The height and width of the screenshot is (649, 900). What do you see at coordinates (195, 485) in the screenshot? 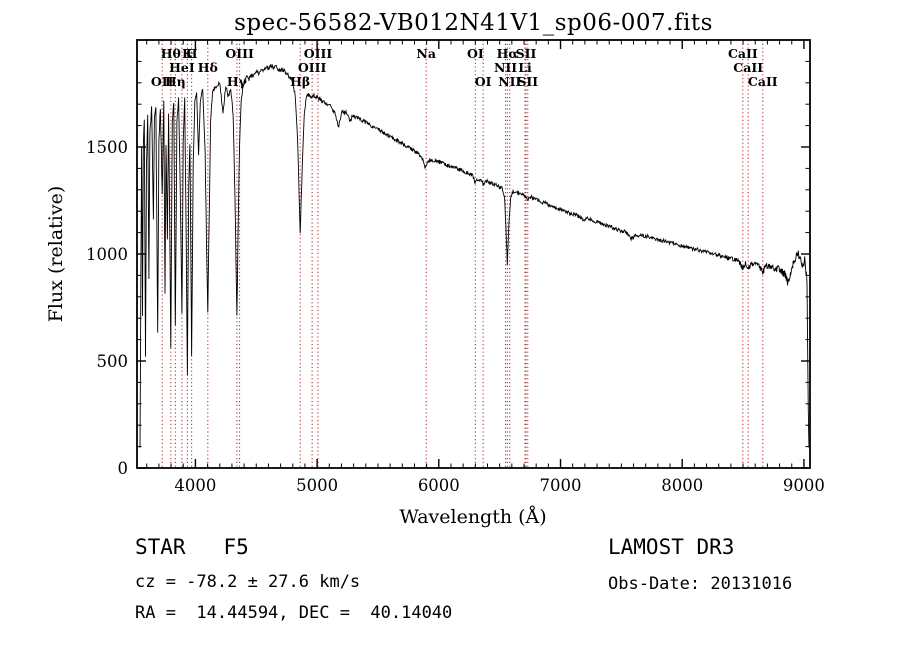
I see `svg-text: 4000` at bounding box center [195, 485].